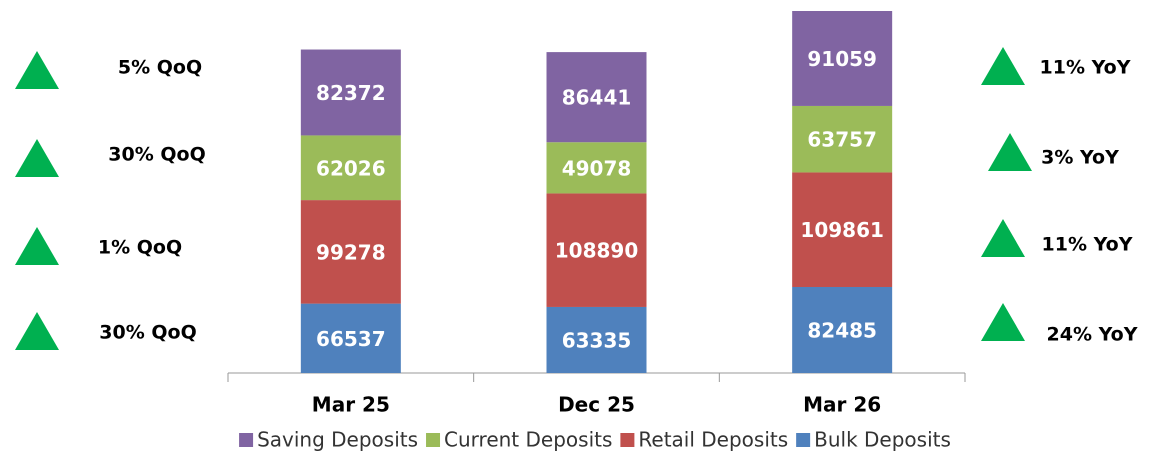  What do you see at coordinates (351, 405) in the screenshot?
I see `x-tick-label: Mar 25` at bounding box center [351, 405].